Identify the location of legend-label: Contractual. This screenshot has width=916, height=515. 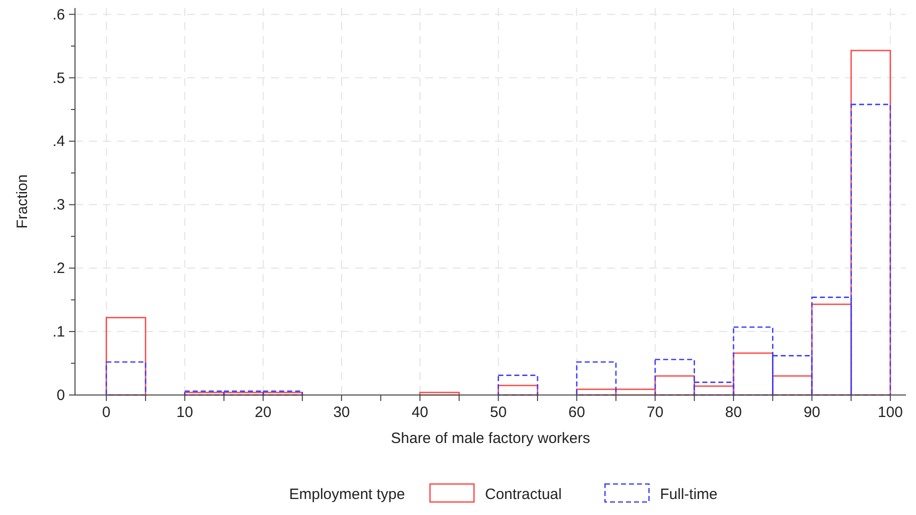
(523, 494).